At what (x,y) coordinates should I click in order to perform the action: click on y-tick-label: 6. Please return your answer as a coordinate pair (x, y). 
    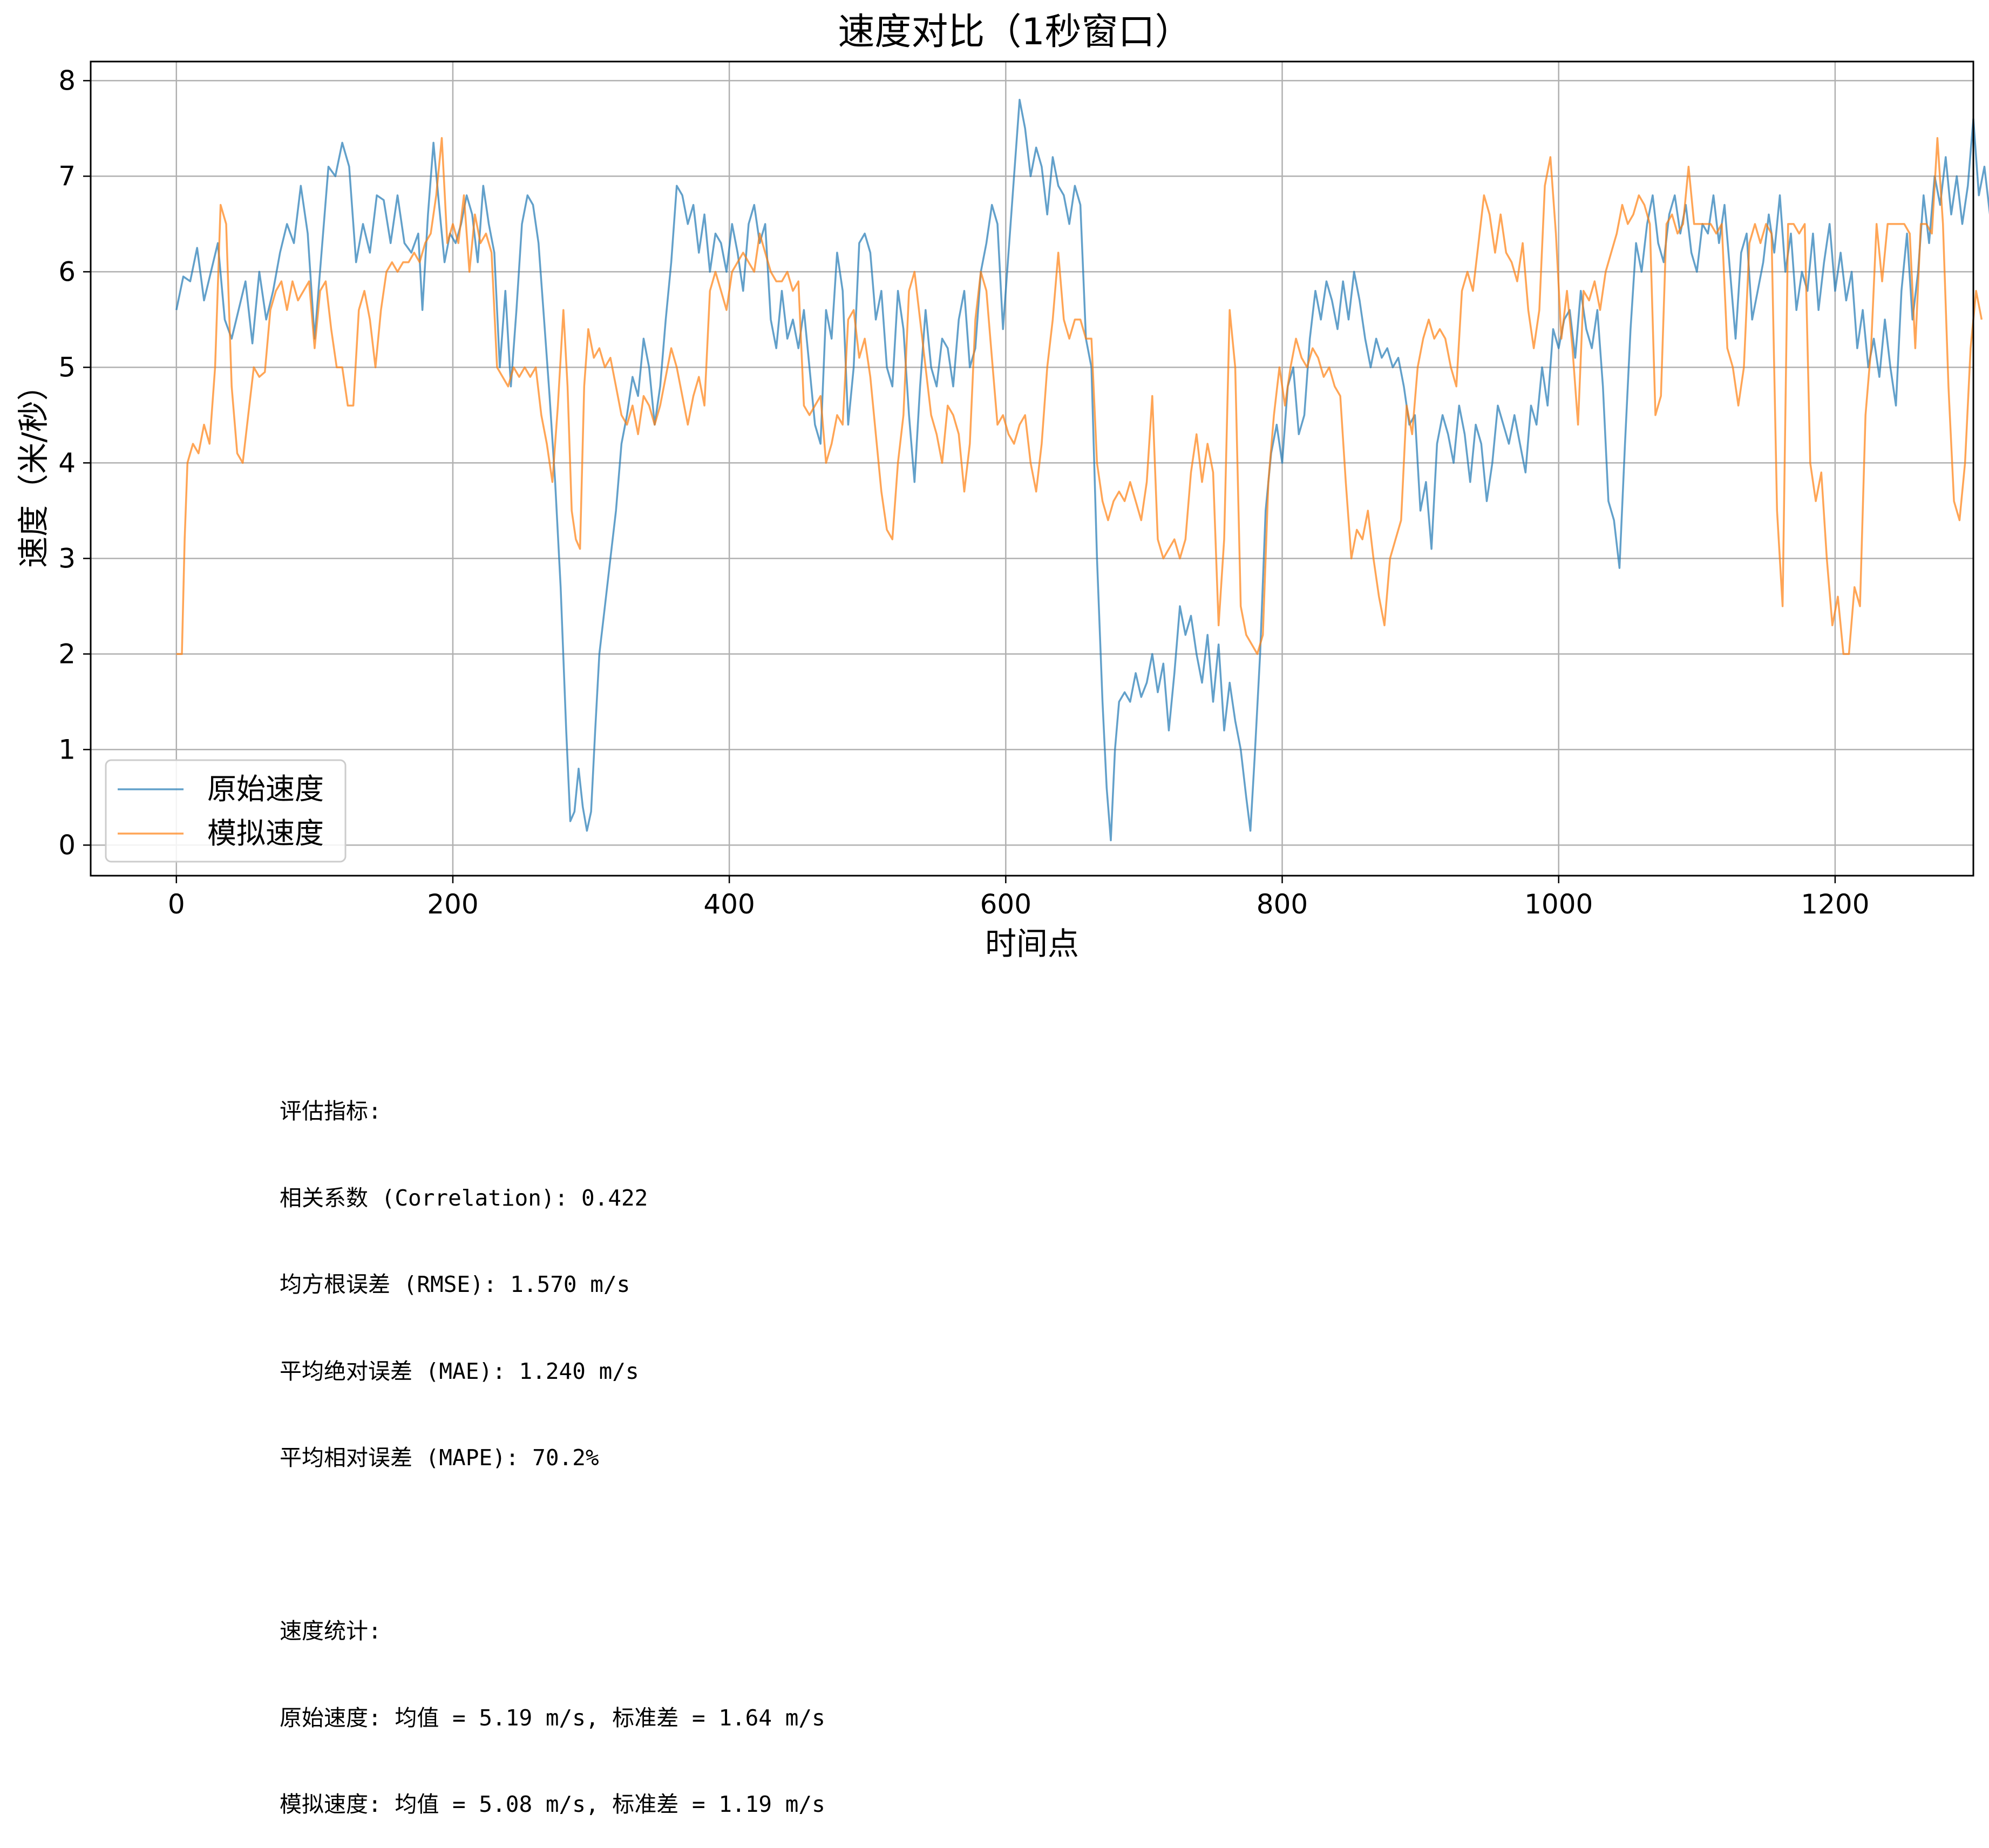
    Looking at the image, I should click on (67, 271).